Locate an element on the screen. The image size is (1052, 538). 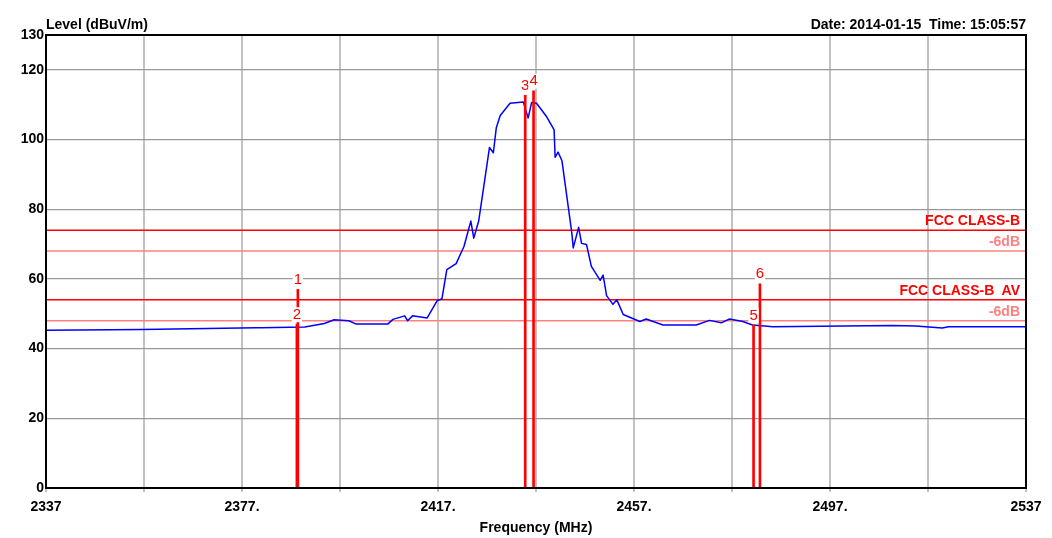
annotation: 6 is located at coordinates (760, 273).